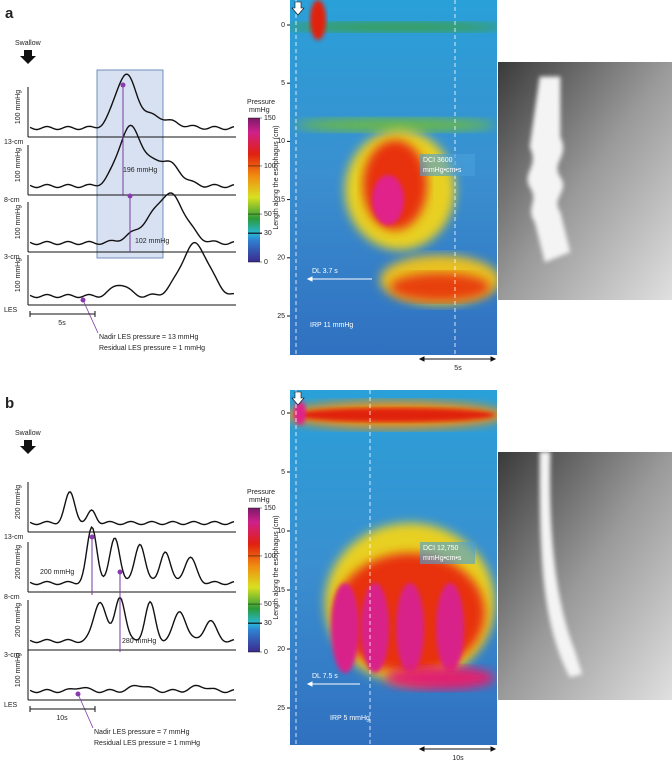  What do you see at coordinates (268, 214) in the screenshot?
I see `colorbar-tick-label: 50` at bounding box center [268, 214].